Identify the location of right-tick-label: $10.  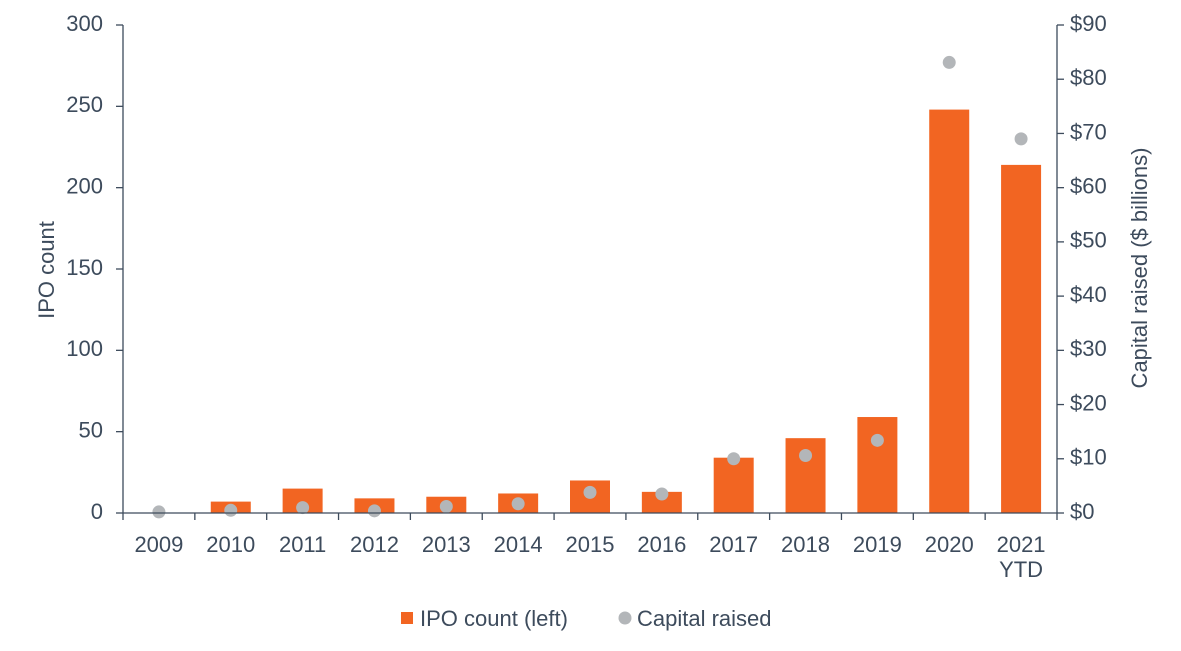
(1088, 457).